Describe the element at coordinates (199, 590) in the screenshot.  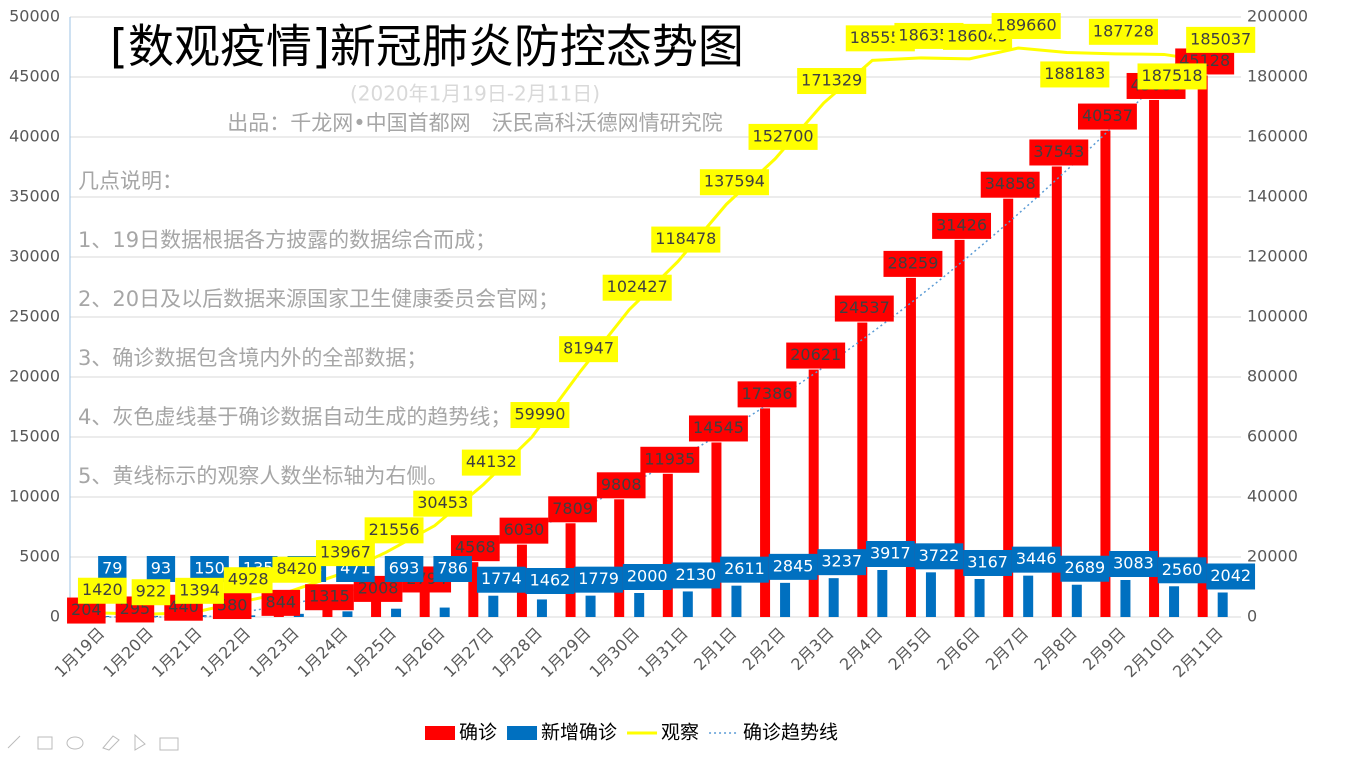
I see `observe-label: 1394` at that location.